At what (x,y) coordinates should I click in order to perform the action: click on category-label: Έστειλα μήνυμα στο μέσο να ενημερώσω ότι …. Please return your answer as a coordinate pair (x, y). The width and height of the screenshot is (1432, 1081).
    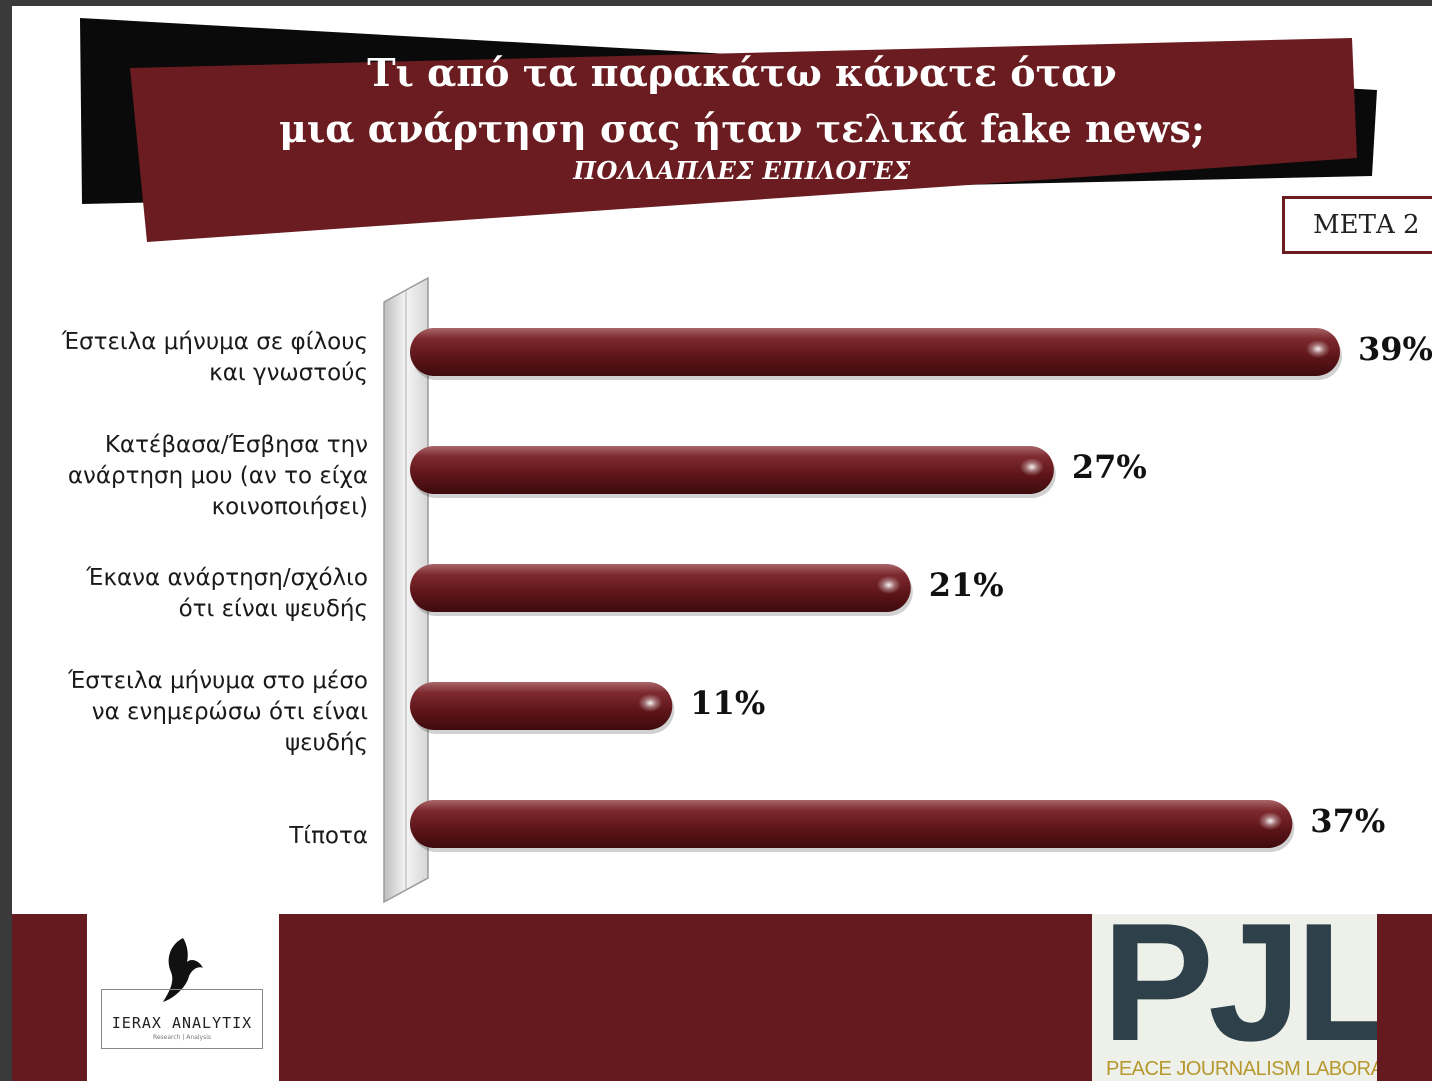
    Looking at the image, I should click on (200, 712).